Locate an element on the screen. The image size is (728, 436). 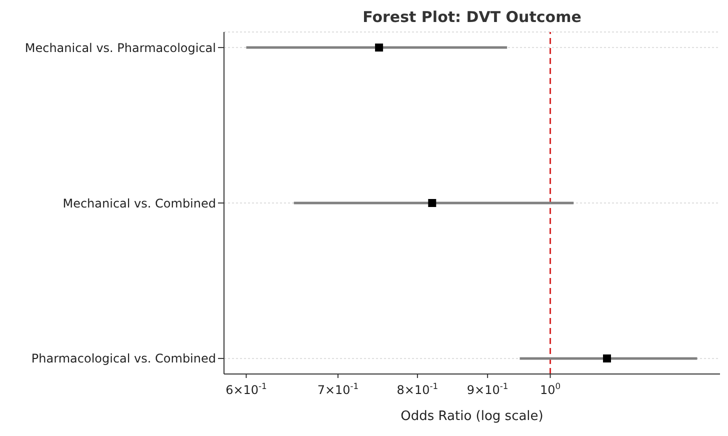
x-tick-label: 10$^{0}$ is located at coordinates (550, 389).